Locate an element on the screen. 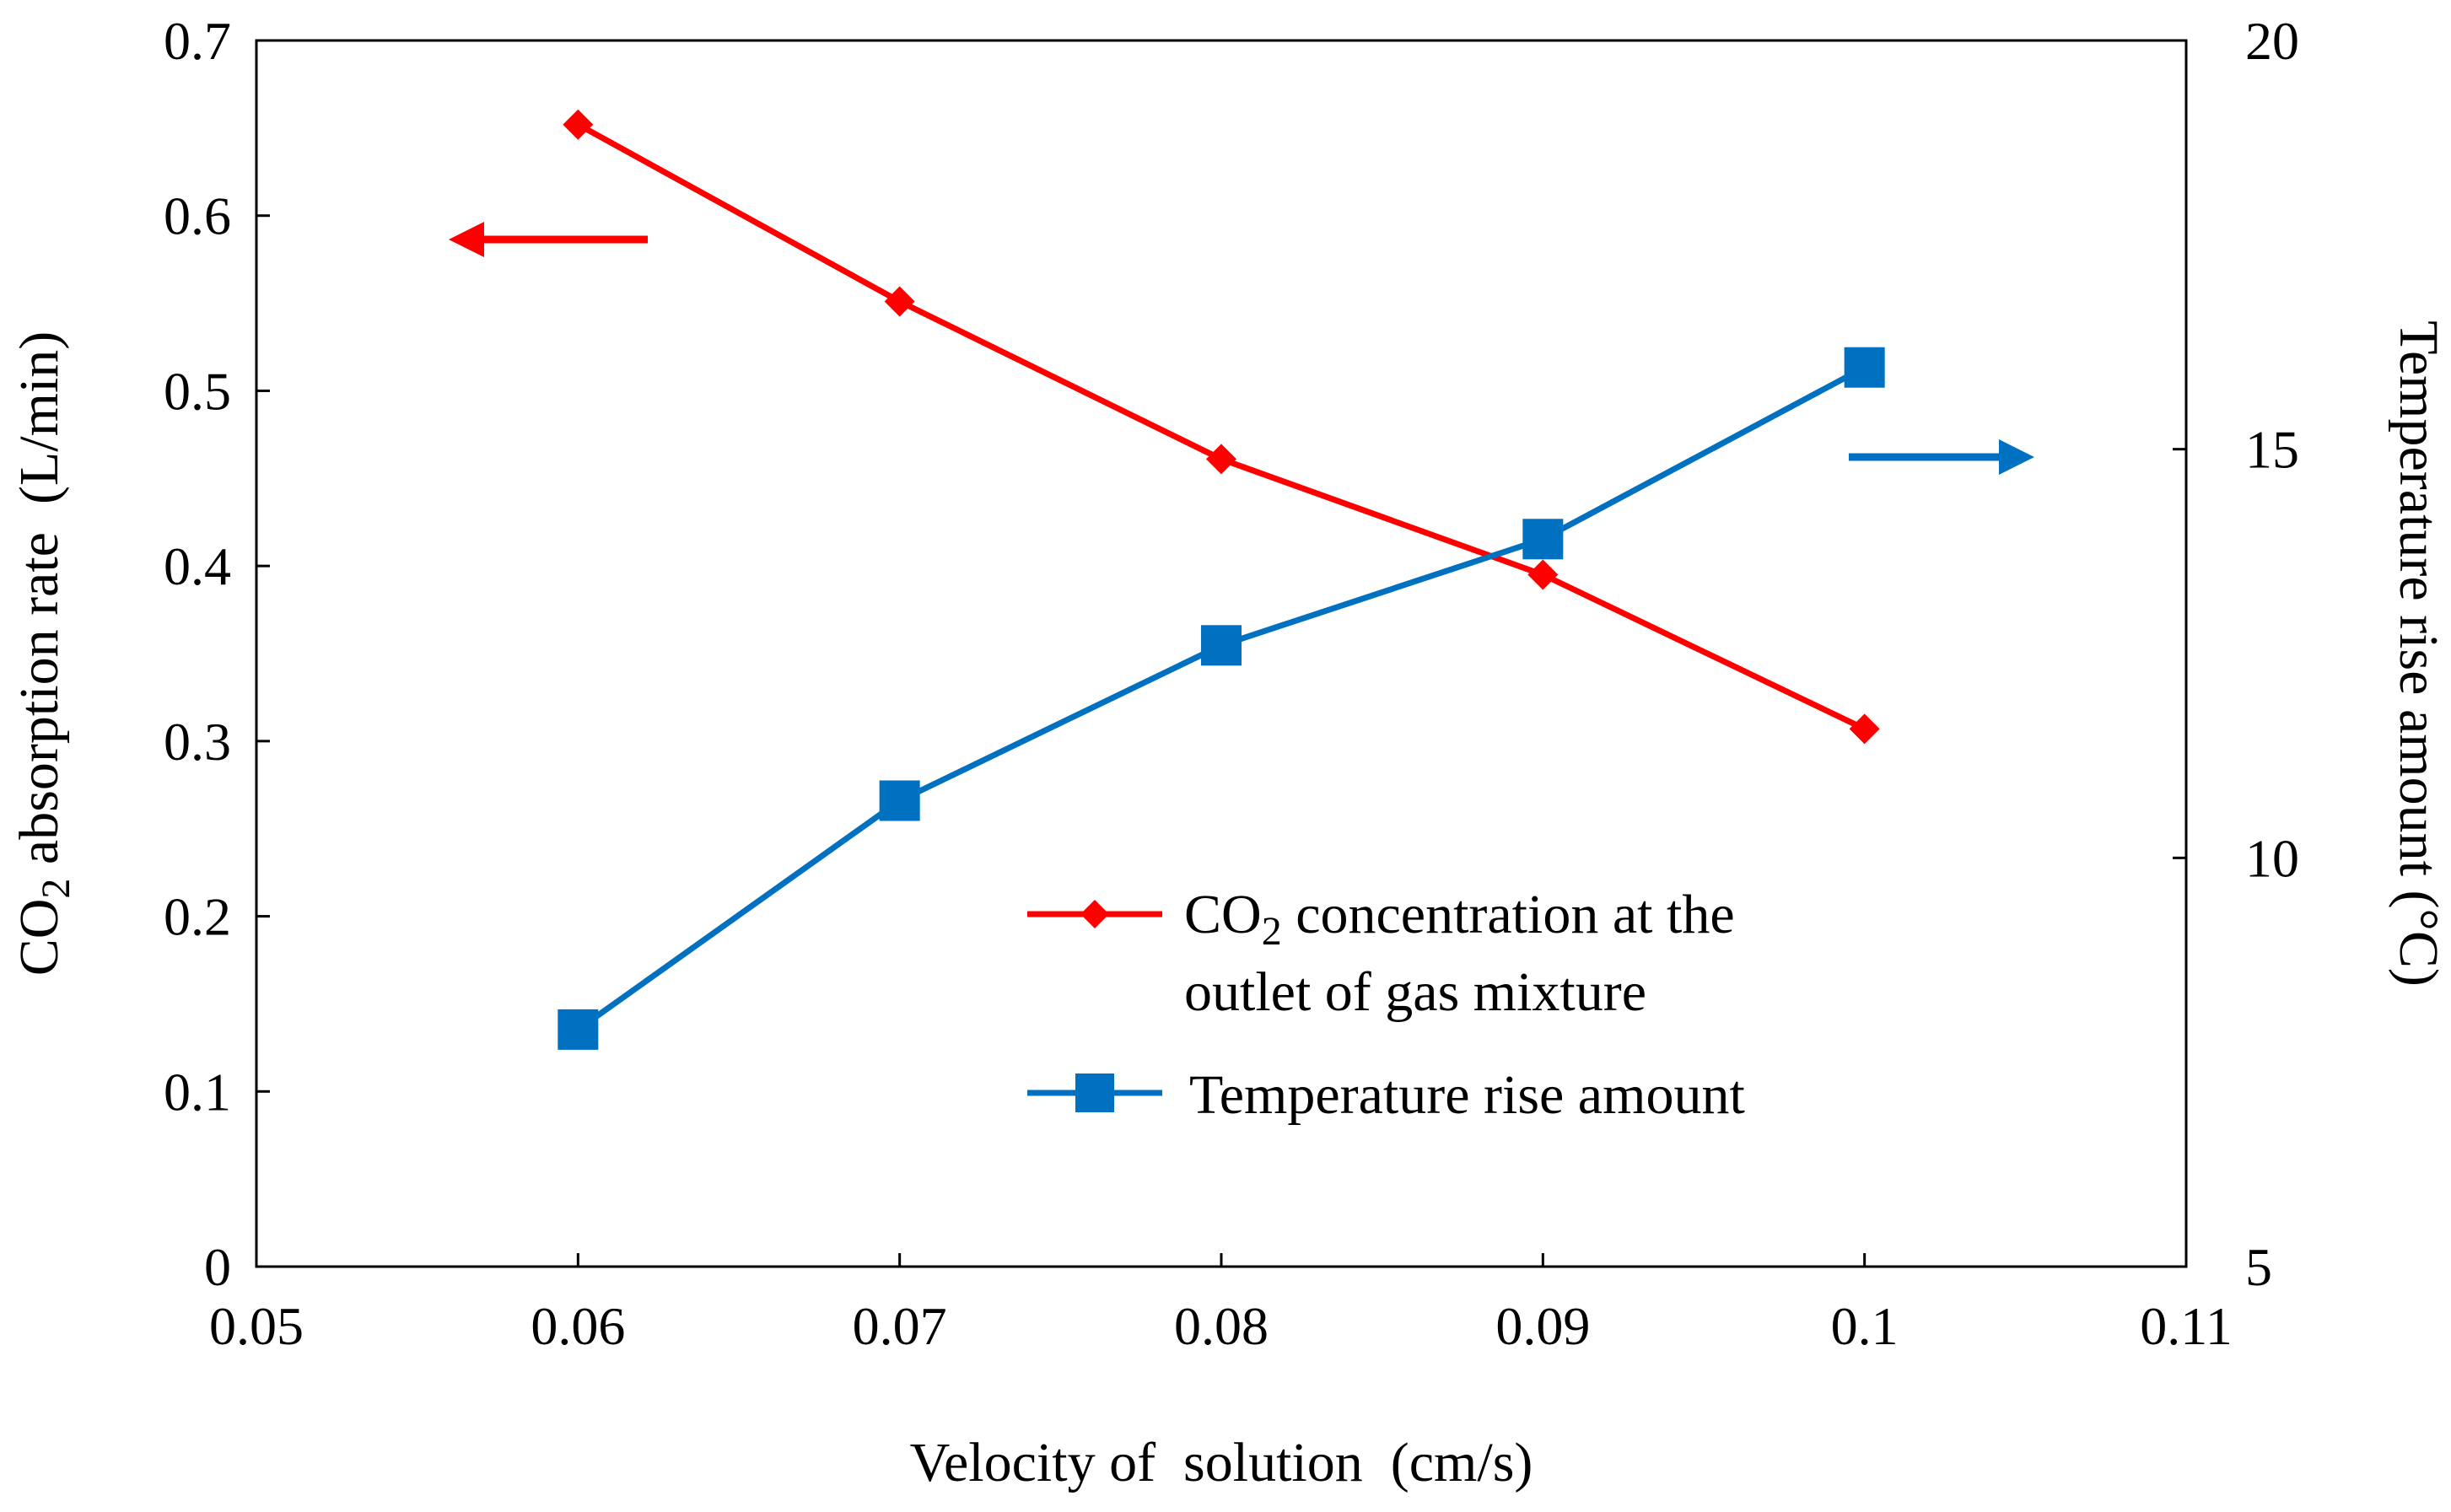 This screenshot has height=1512, width=2451. x-tick-label: 0.06 is located at coordinates (578, 1326).